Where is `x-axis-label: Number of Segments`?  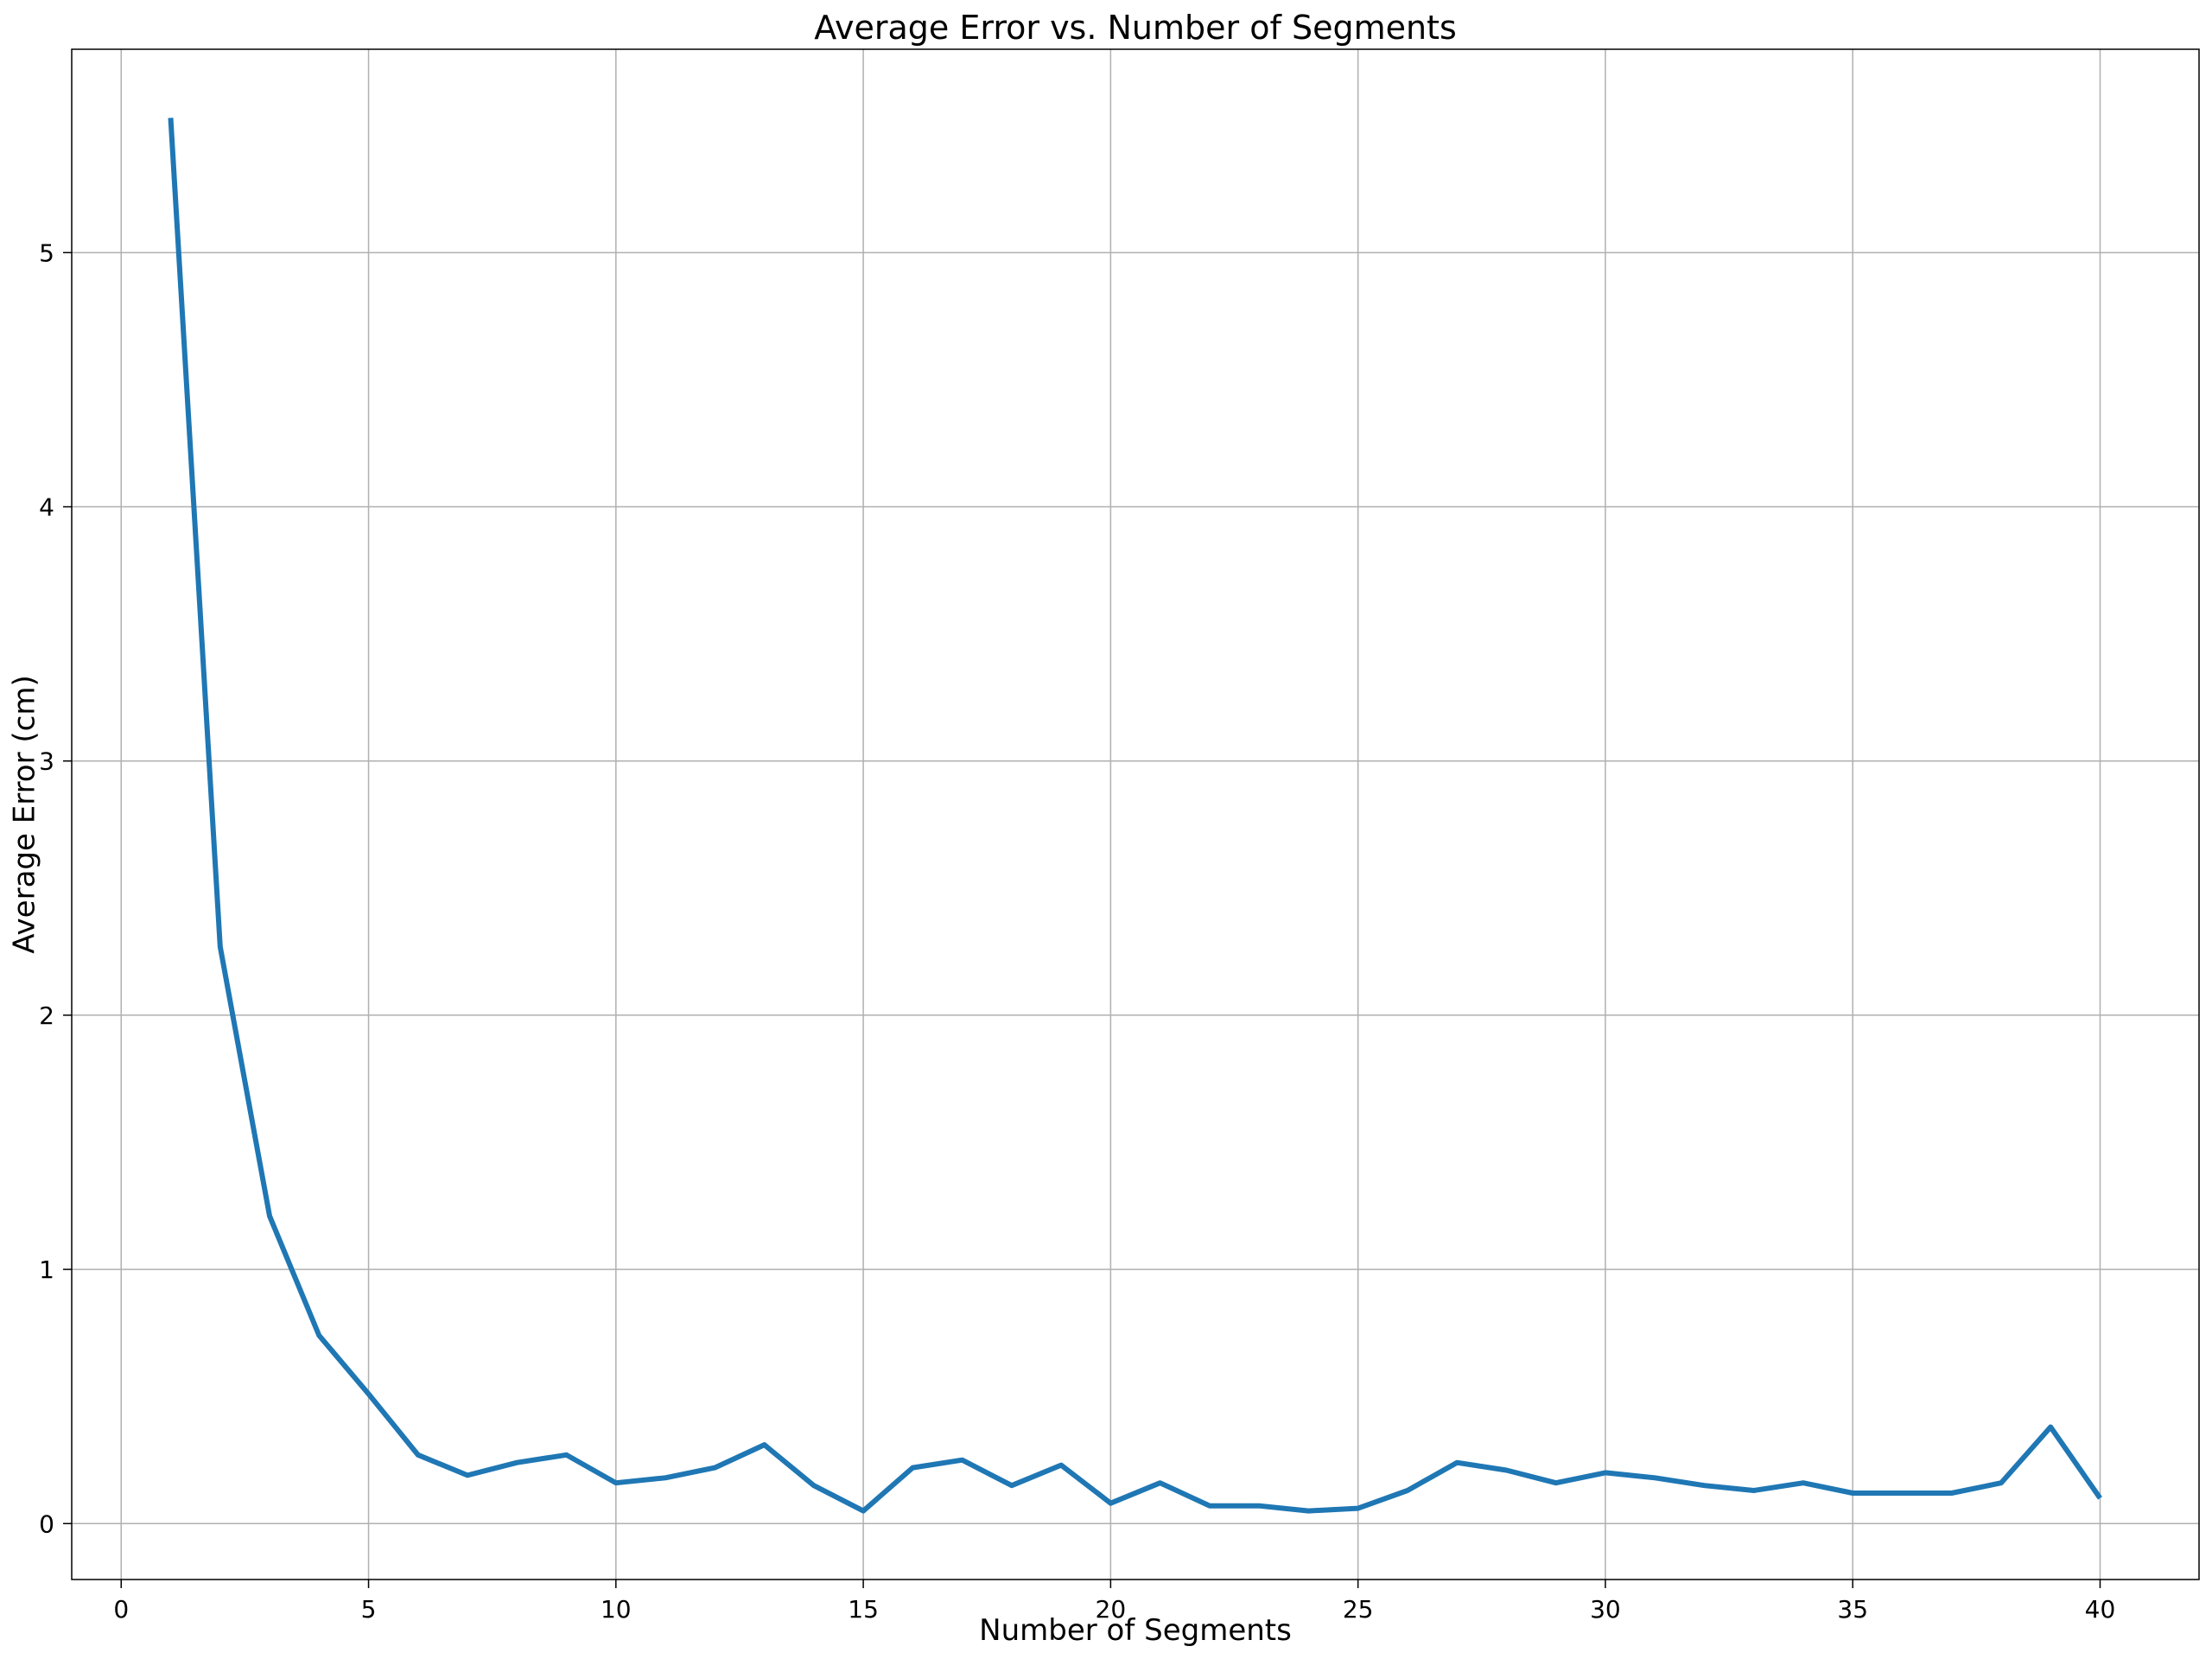
x-axis-label: Number of Segments is located at coordinates (1135, 1630).